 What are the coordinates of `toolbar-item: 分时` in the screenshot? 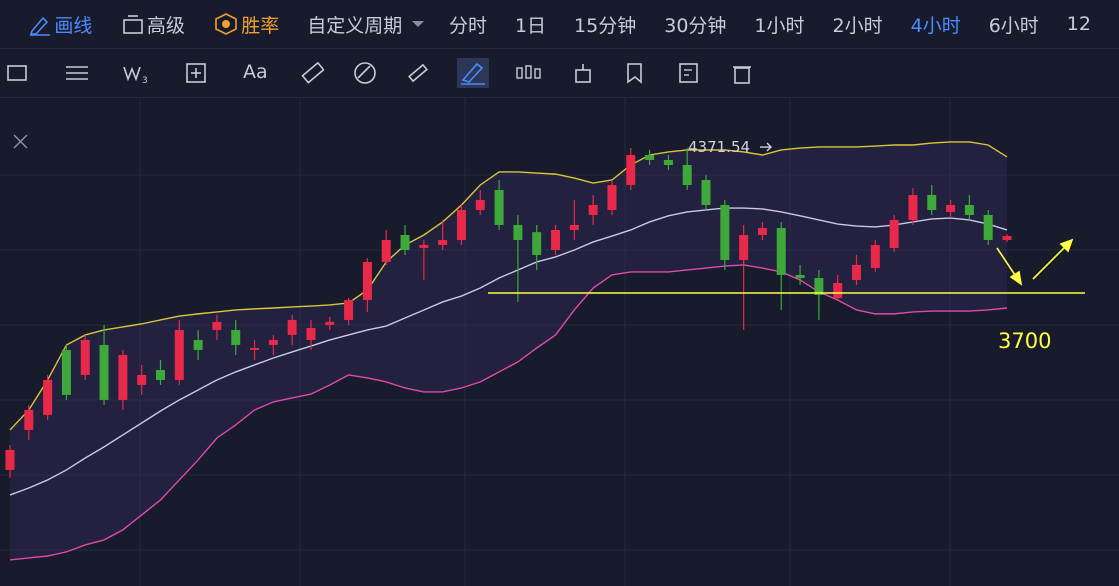 It's located at (467, 25).